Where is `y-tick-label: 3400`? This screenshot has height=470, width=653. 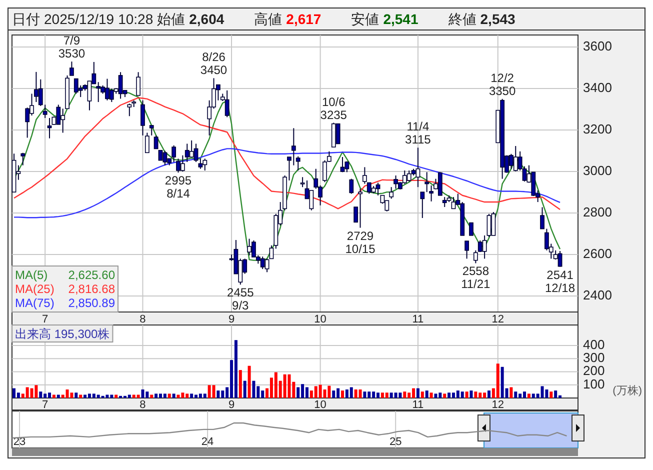
y-tick-label: 3400 is located at coordinates (597, 87).